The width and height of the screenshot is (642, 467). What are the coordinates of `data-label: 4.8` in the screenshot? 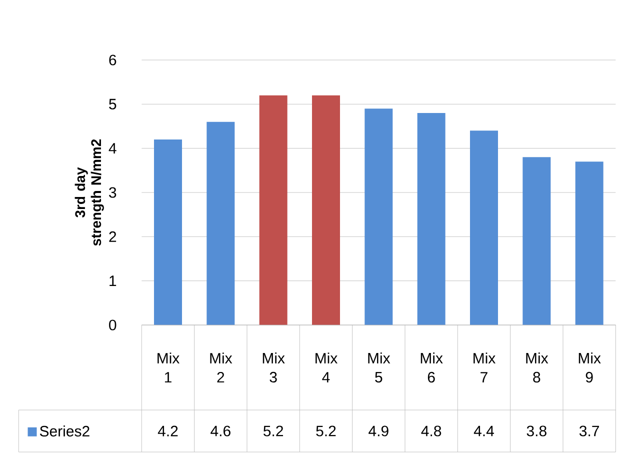 It's located at (431, 431).